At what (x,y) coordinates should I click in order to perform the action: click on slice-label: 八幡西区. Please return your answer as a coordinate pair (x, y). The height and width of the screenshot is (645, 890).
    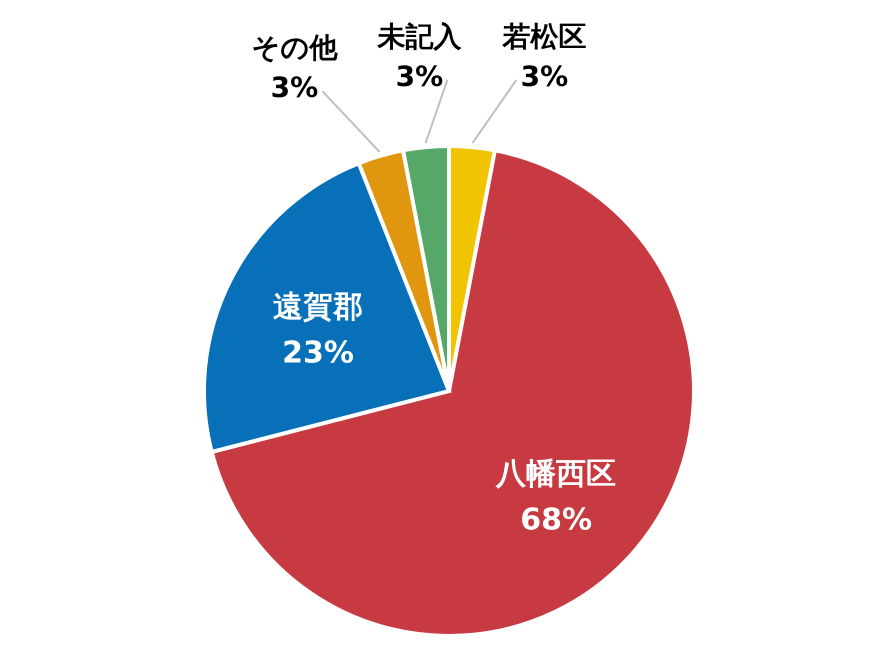
    Looking at the image, I should click on (555, 474).